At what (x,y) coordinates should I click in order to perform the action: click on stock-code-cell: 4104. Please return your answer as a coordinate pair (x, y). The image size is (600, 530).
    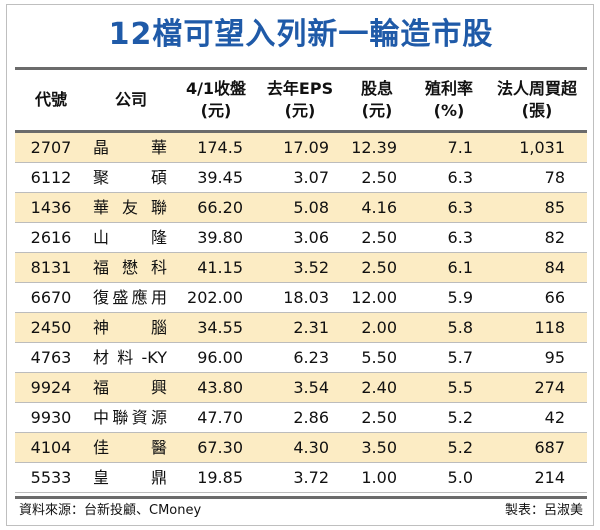
    Looking at the image, I should click on (51, 447).